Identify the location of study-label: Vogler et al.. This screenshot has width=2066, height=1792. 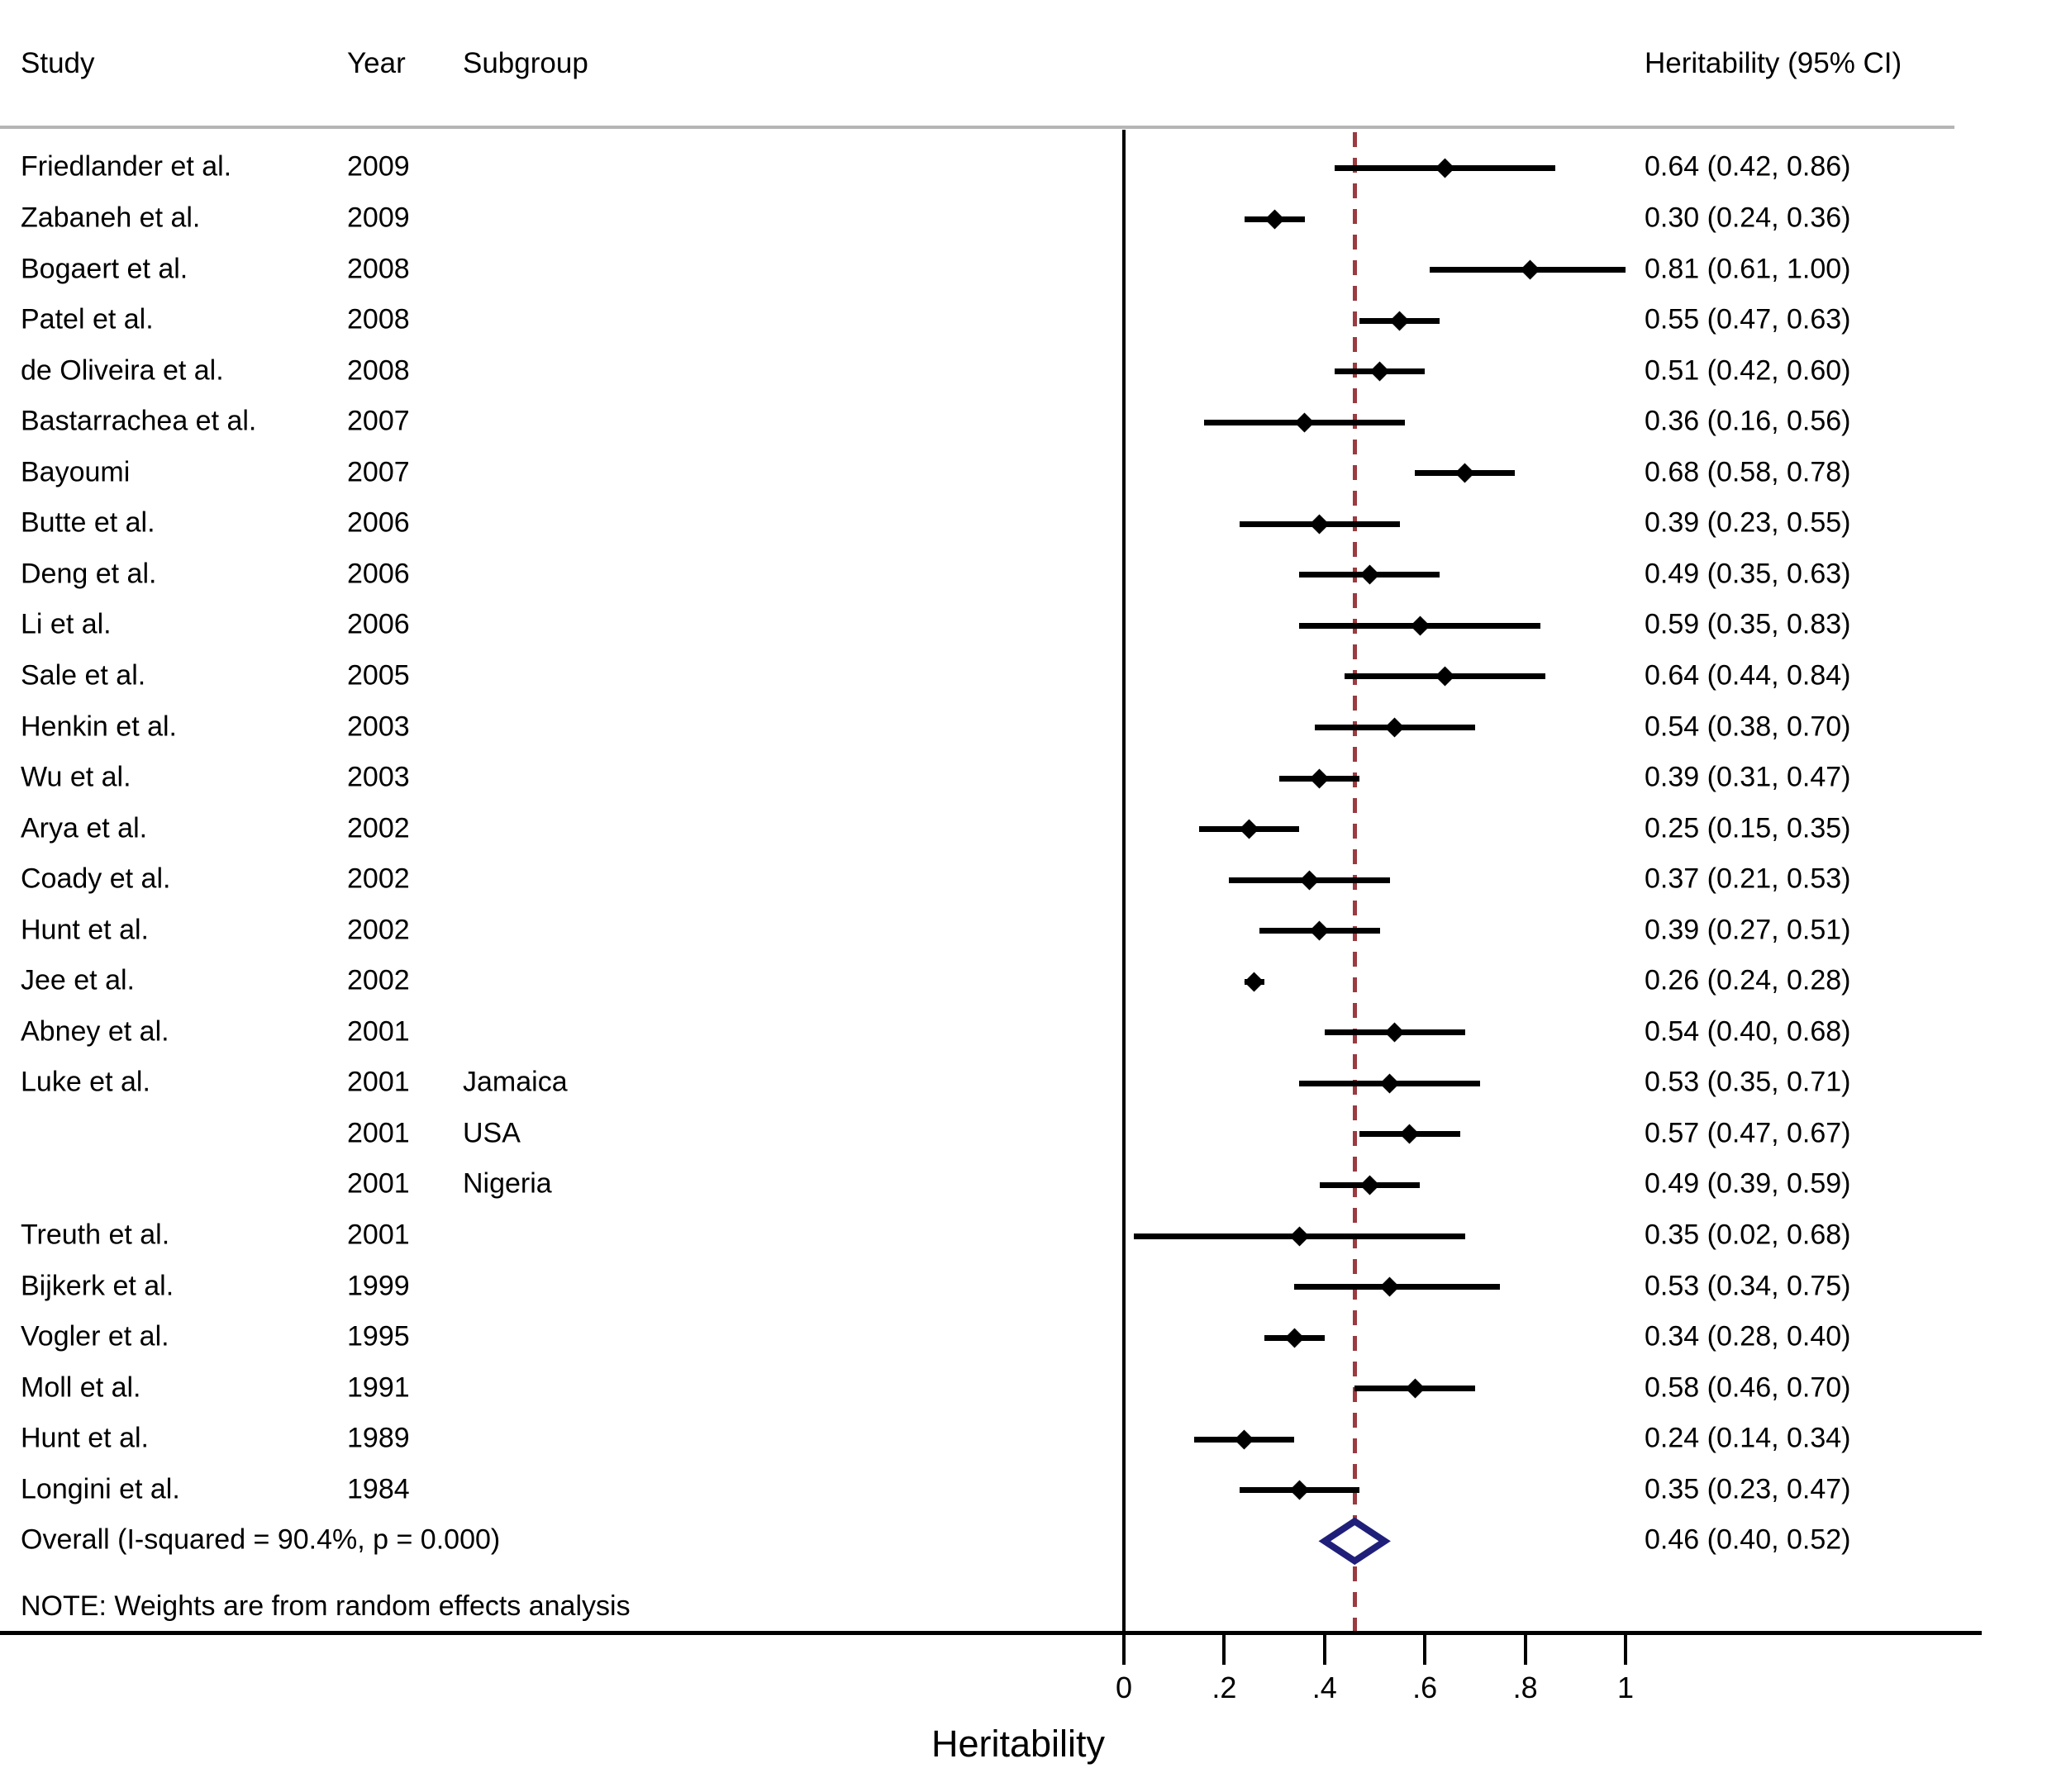
(95, 1336).